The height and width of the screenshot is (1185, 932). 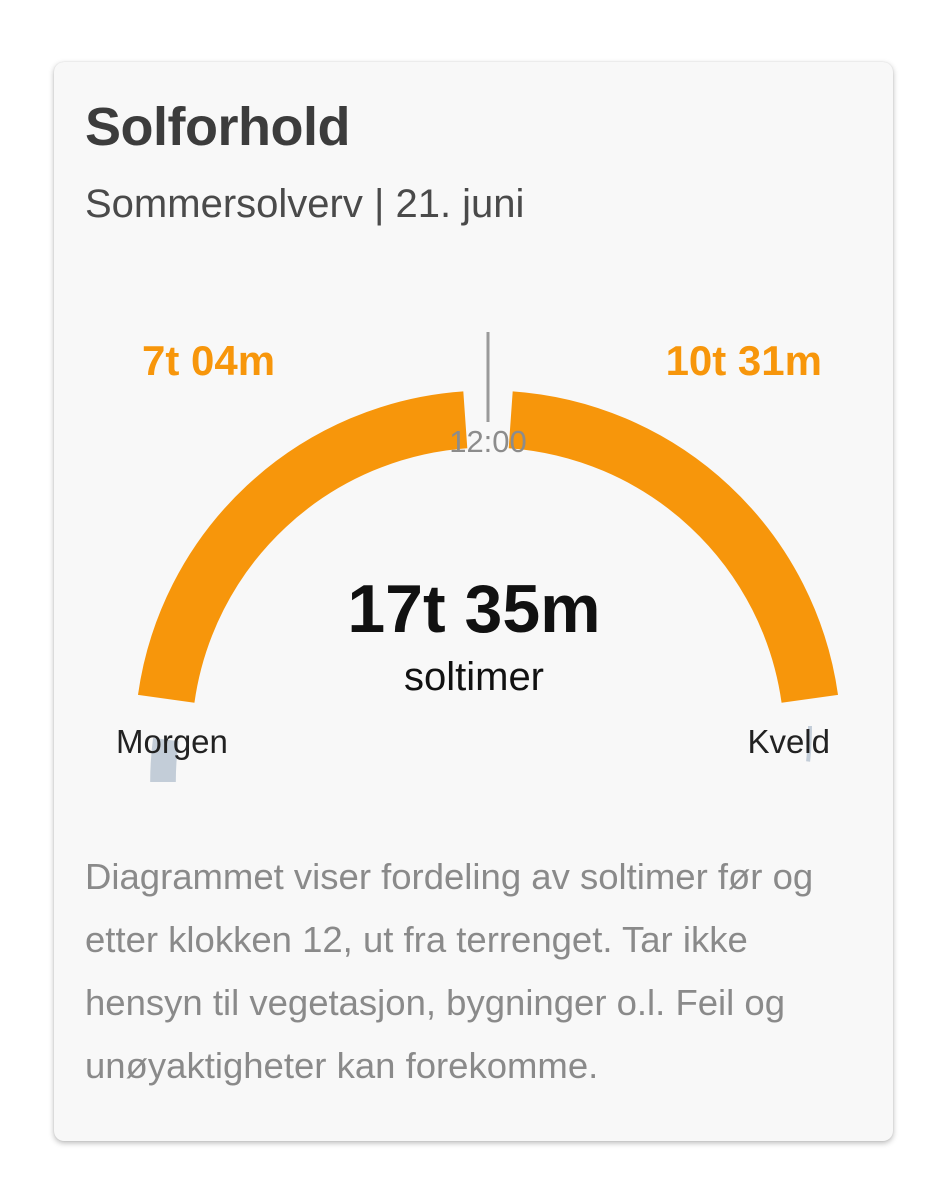 I want to click on total-sun-hours: 17t 35m, so click(x=473, y=609).